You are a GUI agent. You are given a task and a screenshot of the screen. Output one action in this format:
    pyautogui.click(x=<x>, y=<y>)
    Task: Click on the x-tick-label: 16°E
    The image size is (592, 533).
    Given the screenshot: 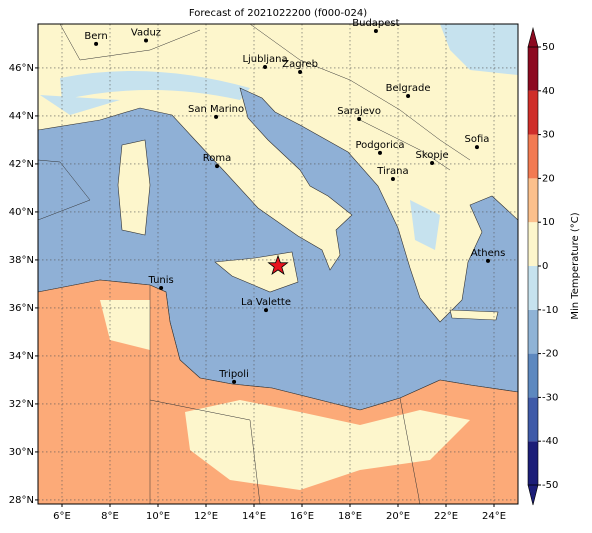 What is the action you would take?
    pyautogui.click(x=302, y=516)
    